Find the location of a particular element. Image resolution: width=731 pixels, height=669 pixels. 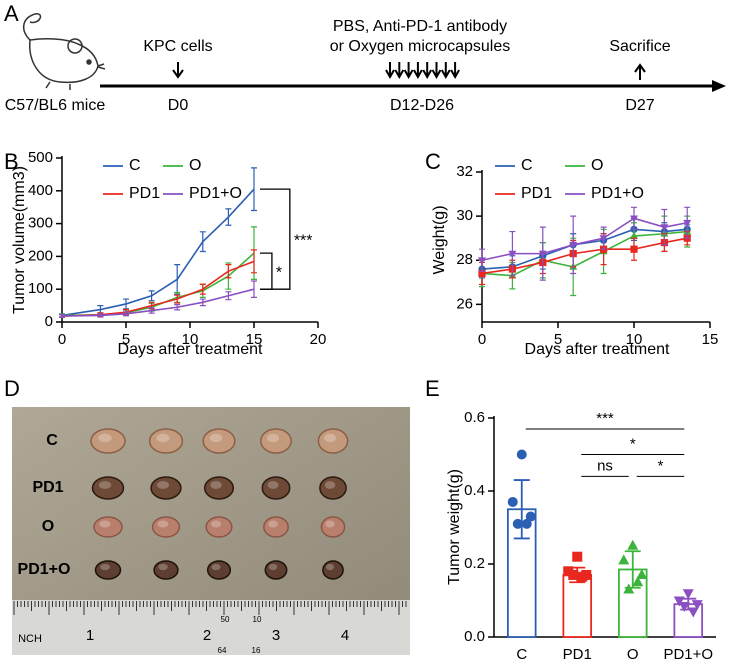

ruler-small: 50 is located at coordinates (225, 619).